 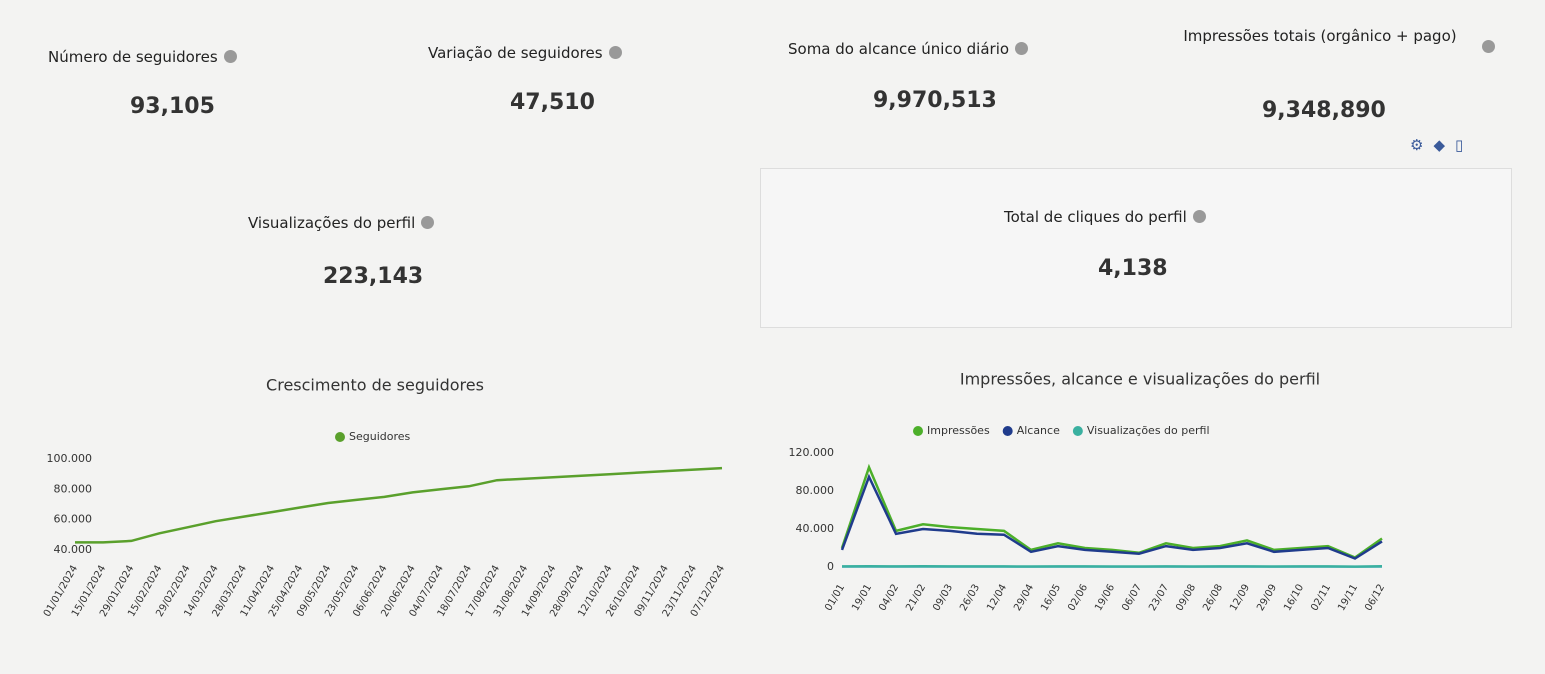 I want to click on kpi-label: Número de seguidores, so click(x=142, y=57).